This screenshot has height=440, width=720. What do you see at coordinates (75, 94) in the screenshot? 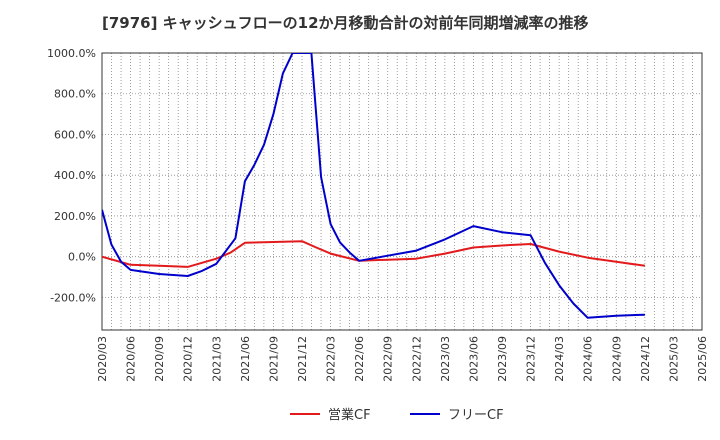
I see `y-tick-label: 800.0%` at bounding box center [75, 94].